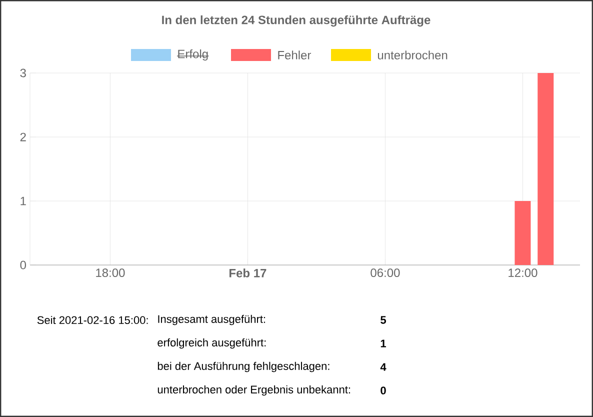 The height and width of the screenshot is (417, 593). Describe the element at coordinates (383, 320) in the screenshot. I see `text: 5` at that location.